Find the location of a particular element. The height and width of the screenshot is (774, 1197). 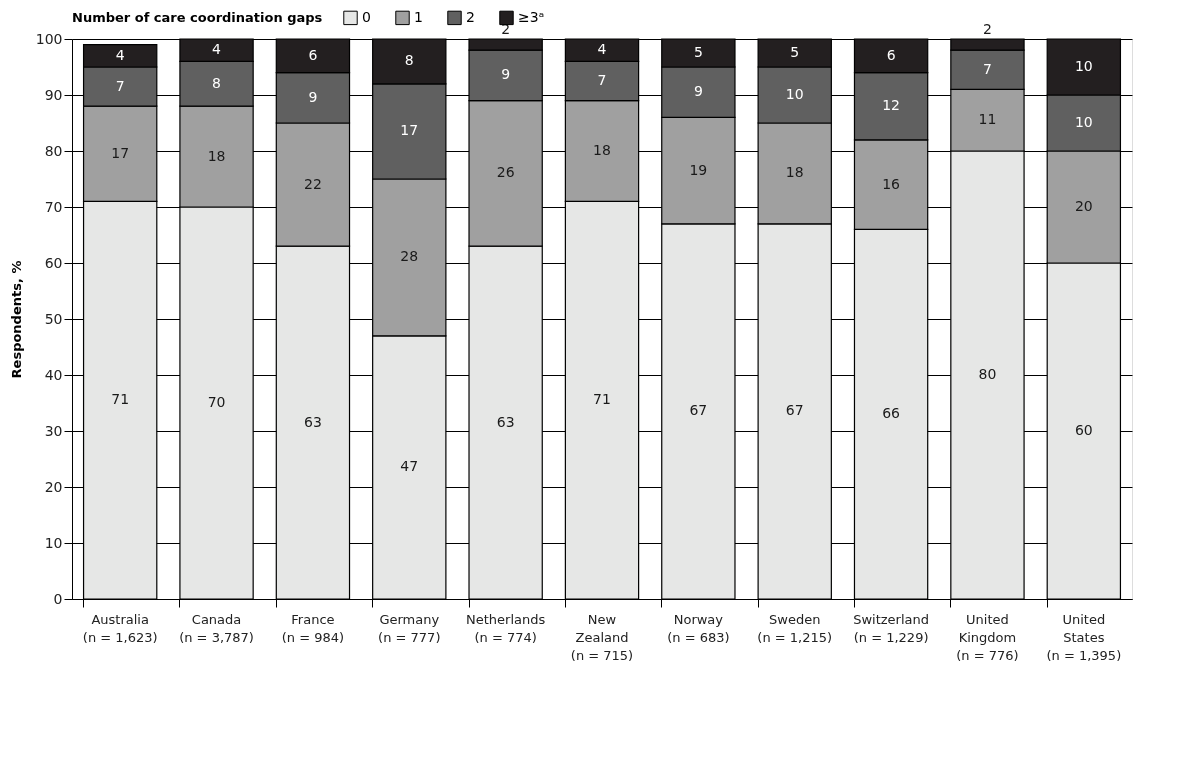

x-tick-label: Netherlands (n = 774) is located at coordinates (506, 628).